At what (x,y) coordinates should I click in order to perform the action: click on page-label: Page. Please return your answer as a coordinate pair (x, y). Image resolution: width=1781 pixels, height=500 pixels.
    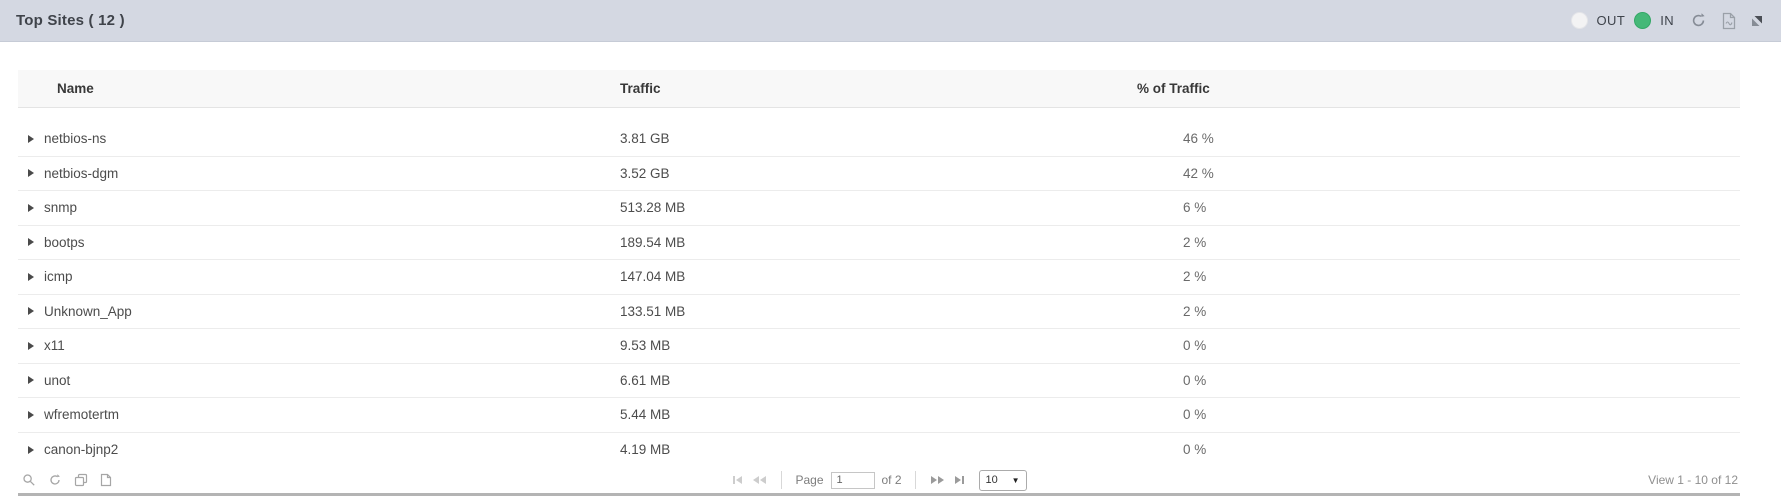
    Looking at the image, I should click on (809, 480).